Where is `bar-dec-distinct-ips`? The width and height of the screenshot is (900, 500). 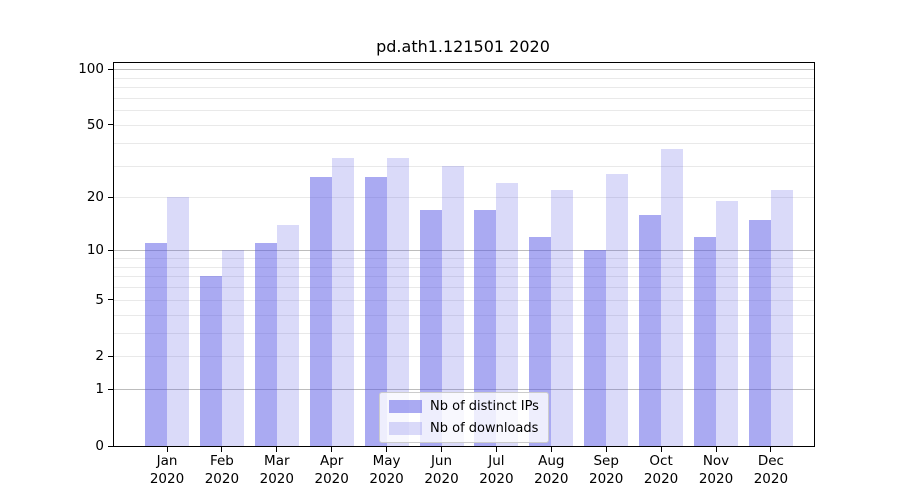 bar-dec-distinct-ips is located at coordinates (759, 332).